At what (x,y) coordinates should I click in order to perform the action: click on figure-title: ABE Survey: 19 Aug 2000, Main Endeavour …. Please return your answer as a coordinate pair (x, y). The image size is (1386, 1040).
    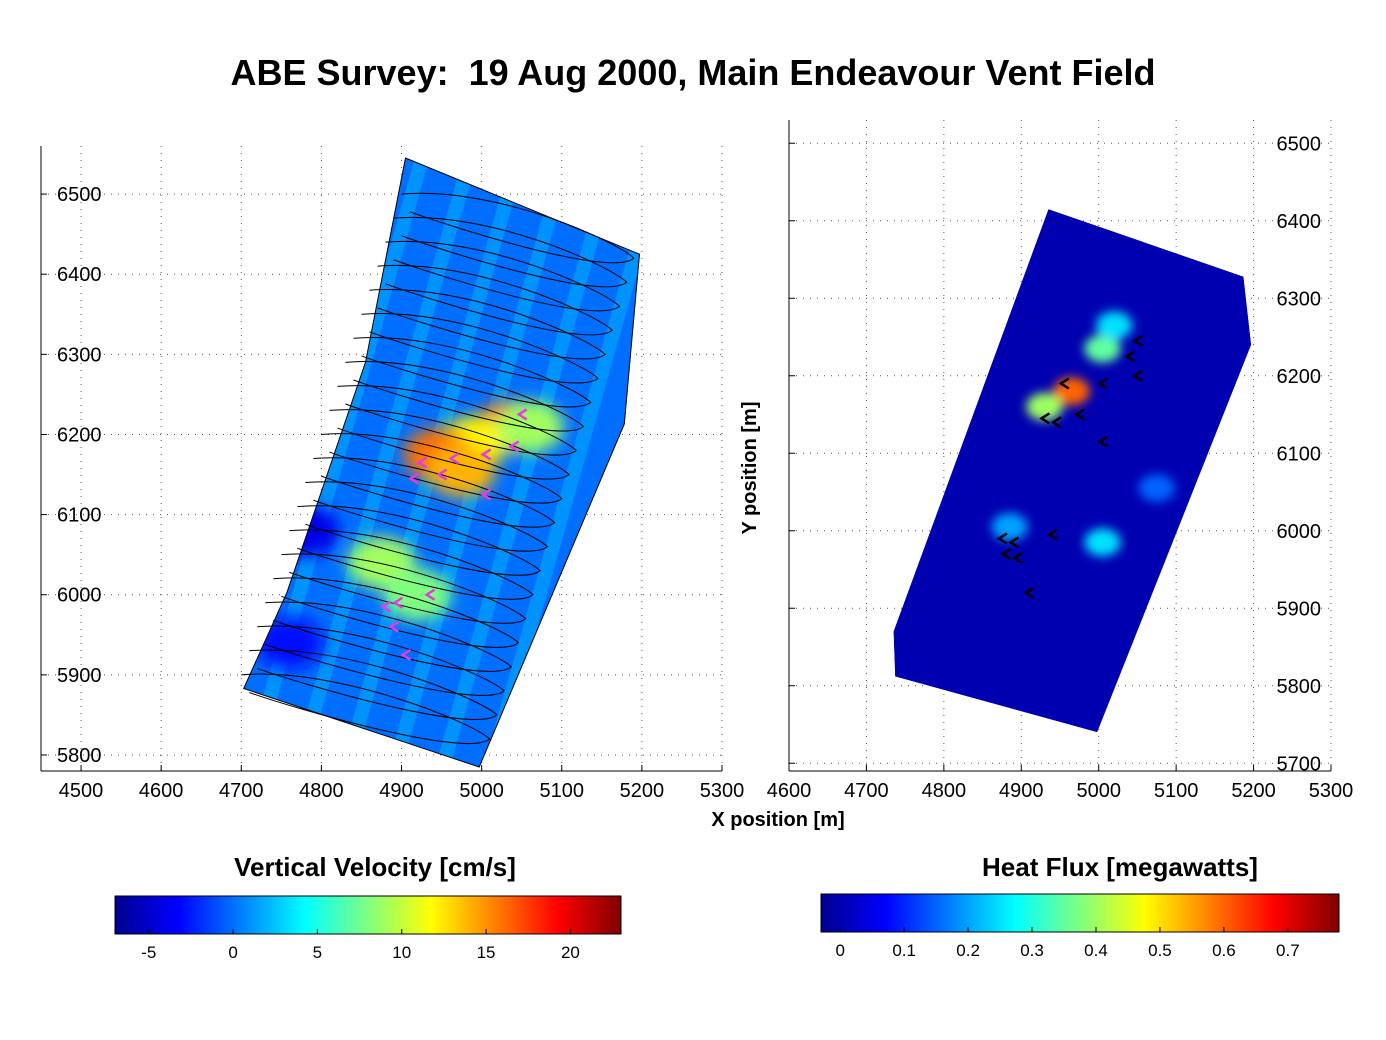
    Looking at the image, I should click on (693, 72).